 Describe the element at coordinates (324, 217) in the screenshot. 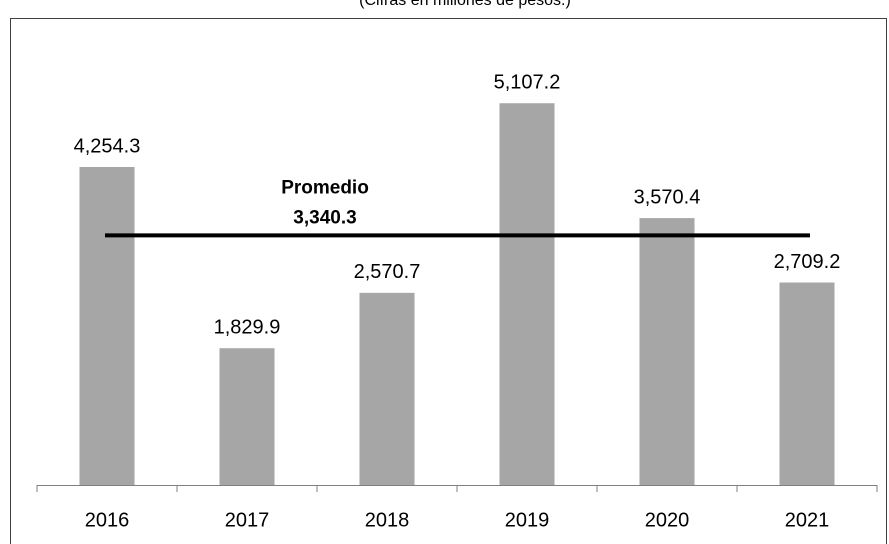

I see `average-value-label: 3,340.3` at that location.